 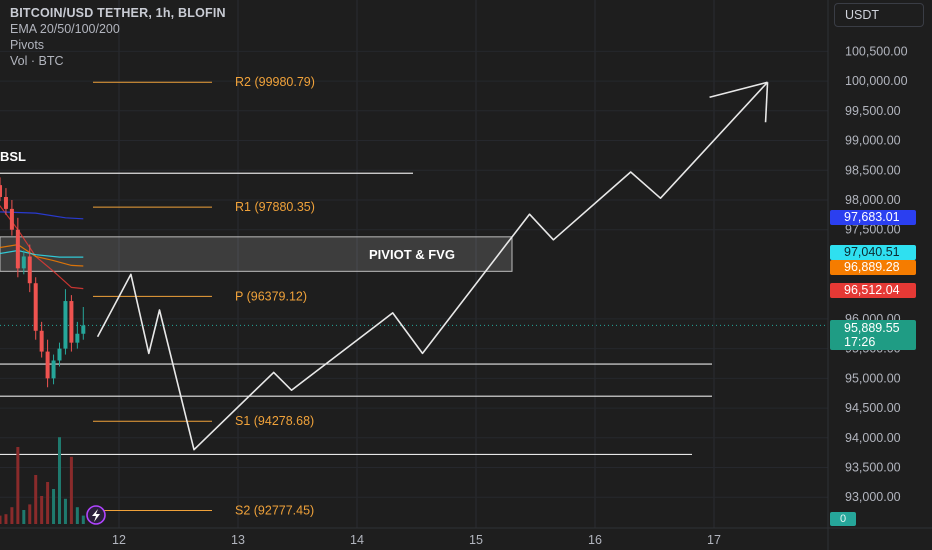 I want to click on pivot-label: R2 (99980.79), so click(x=275, y=82).